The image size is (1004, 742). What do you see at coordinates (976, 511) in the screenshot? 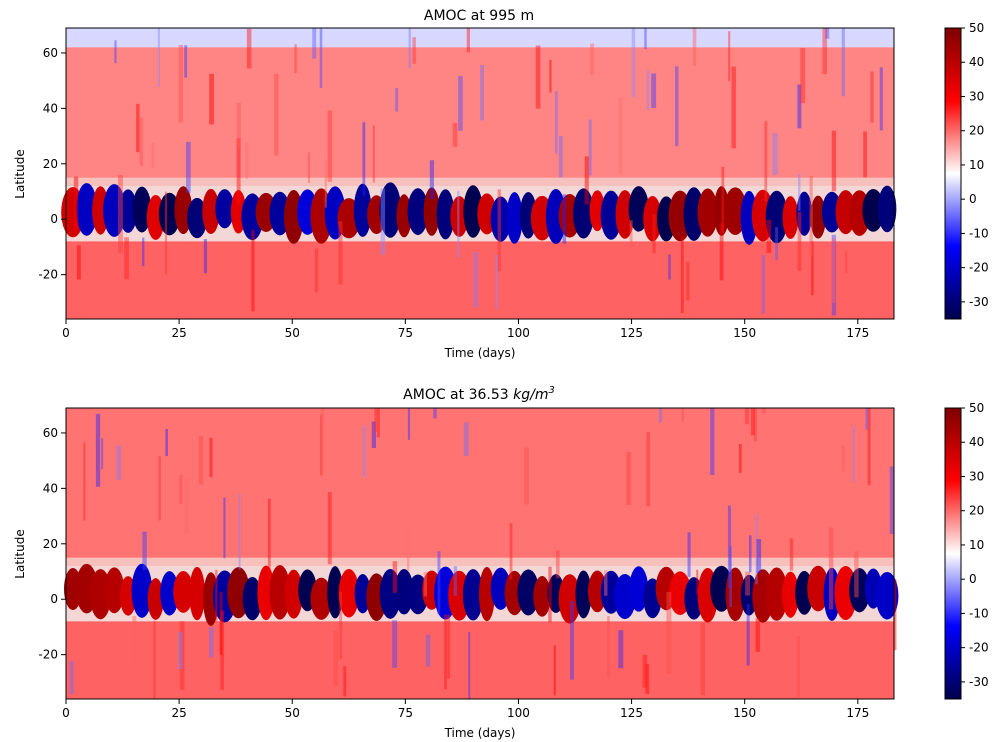
I see `colorbar-tick-label: 20` at bounding box center [976, 511].